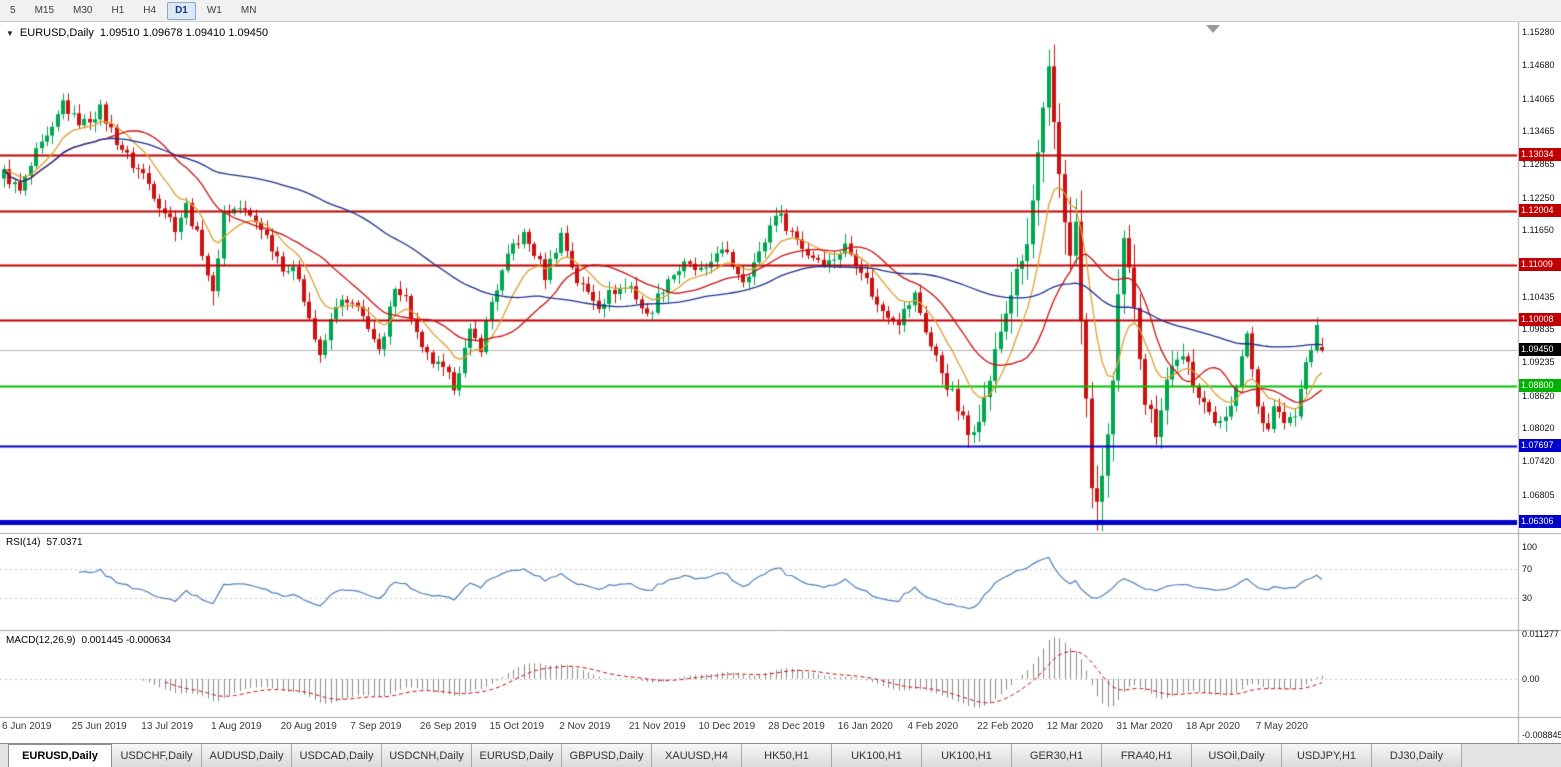  What do you see at coordinates (1327, 755) in the screenshot?
I see `symbol-tab-usdjpy-h1: USDJPY,H1` at bounding box center [1327, 755].